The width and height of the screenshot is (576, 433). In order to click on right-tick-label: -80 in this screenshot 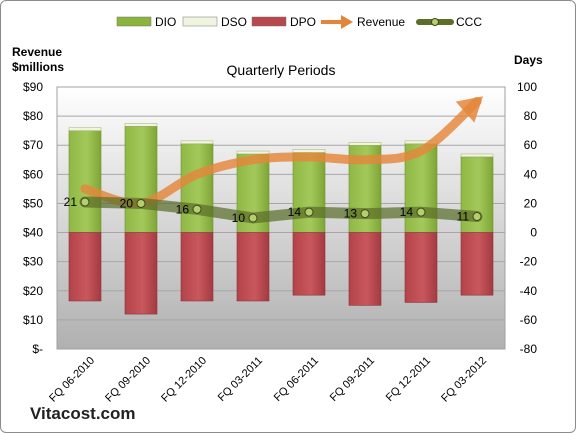, I will do `click(529, 349)`.